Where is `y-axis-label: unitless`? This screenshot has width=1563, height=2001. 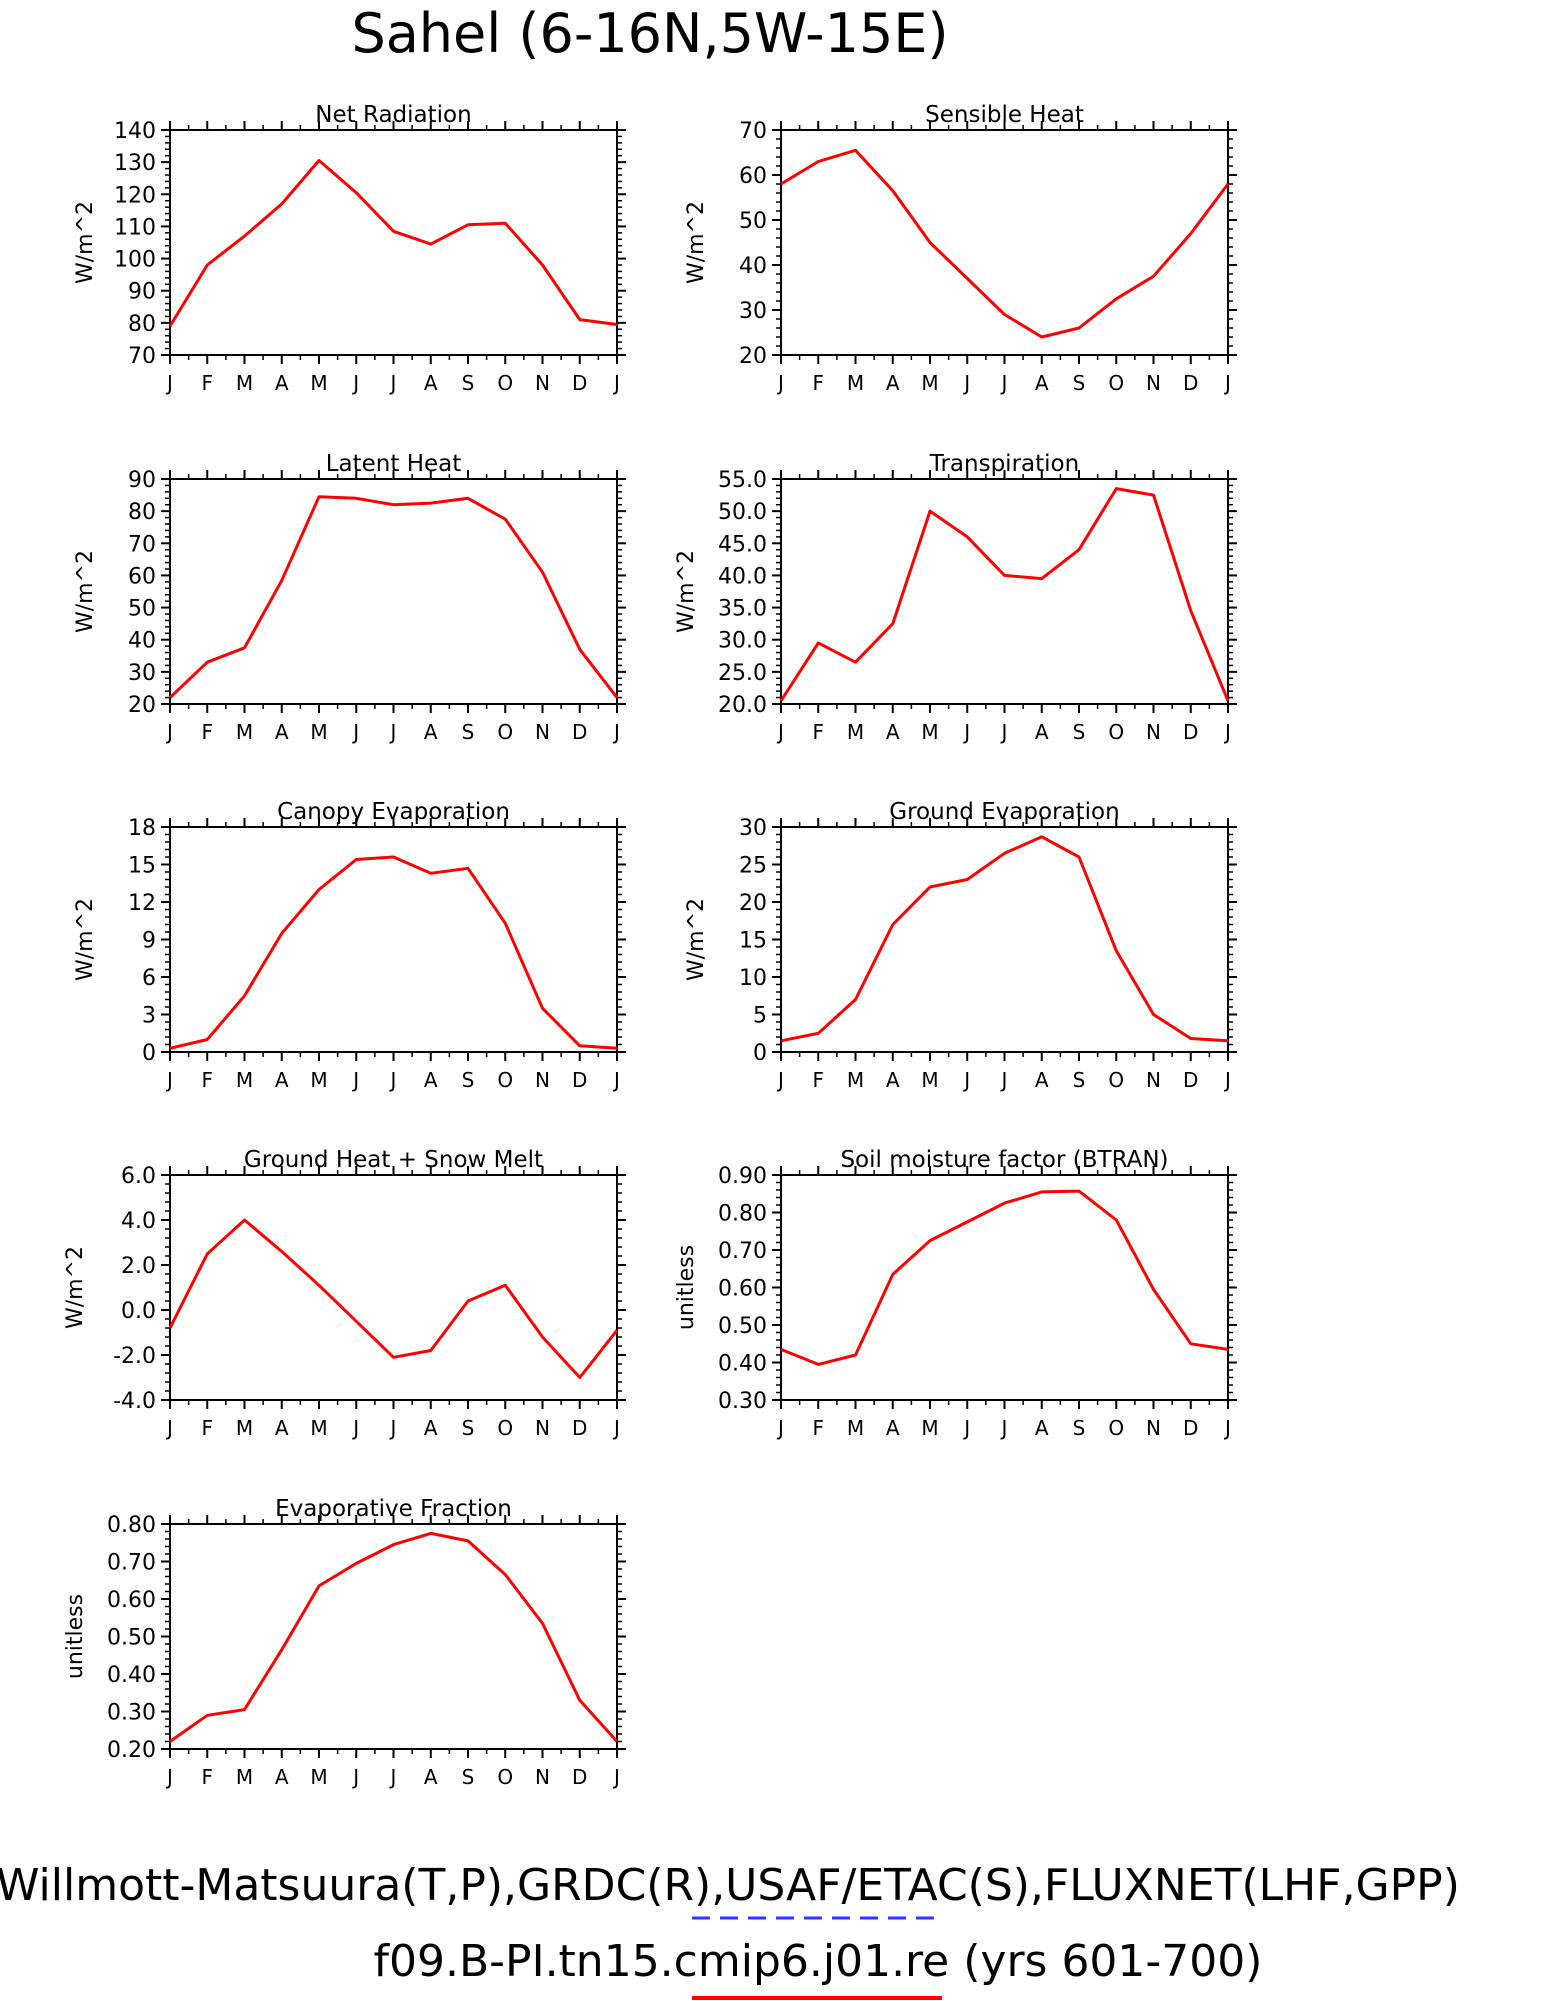 y-axis-label: unitless is located at coordinates (686, 1287).